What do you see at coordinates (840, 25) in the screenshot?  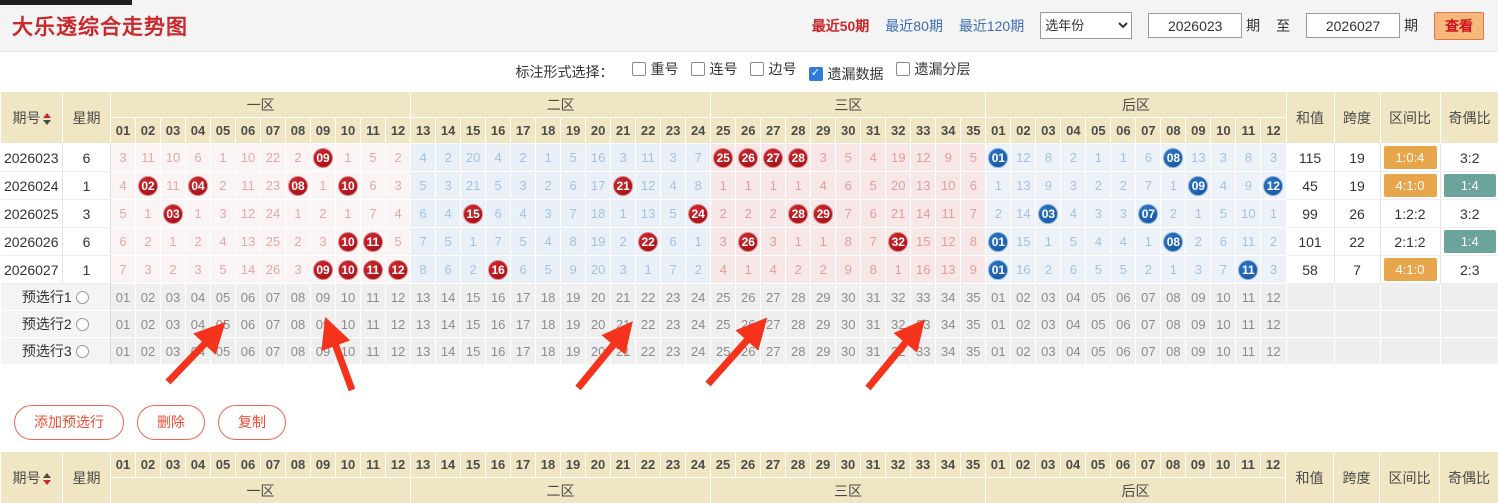 I see `recent-50-link: 最近50期` at bounding box center [840, 25].